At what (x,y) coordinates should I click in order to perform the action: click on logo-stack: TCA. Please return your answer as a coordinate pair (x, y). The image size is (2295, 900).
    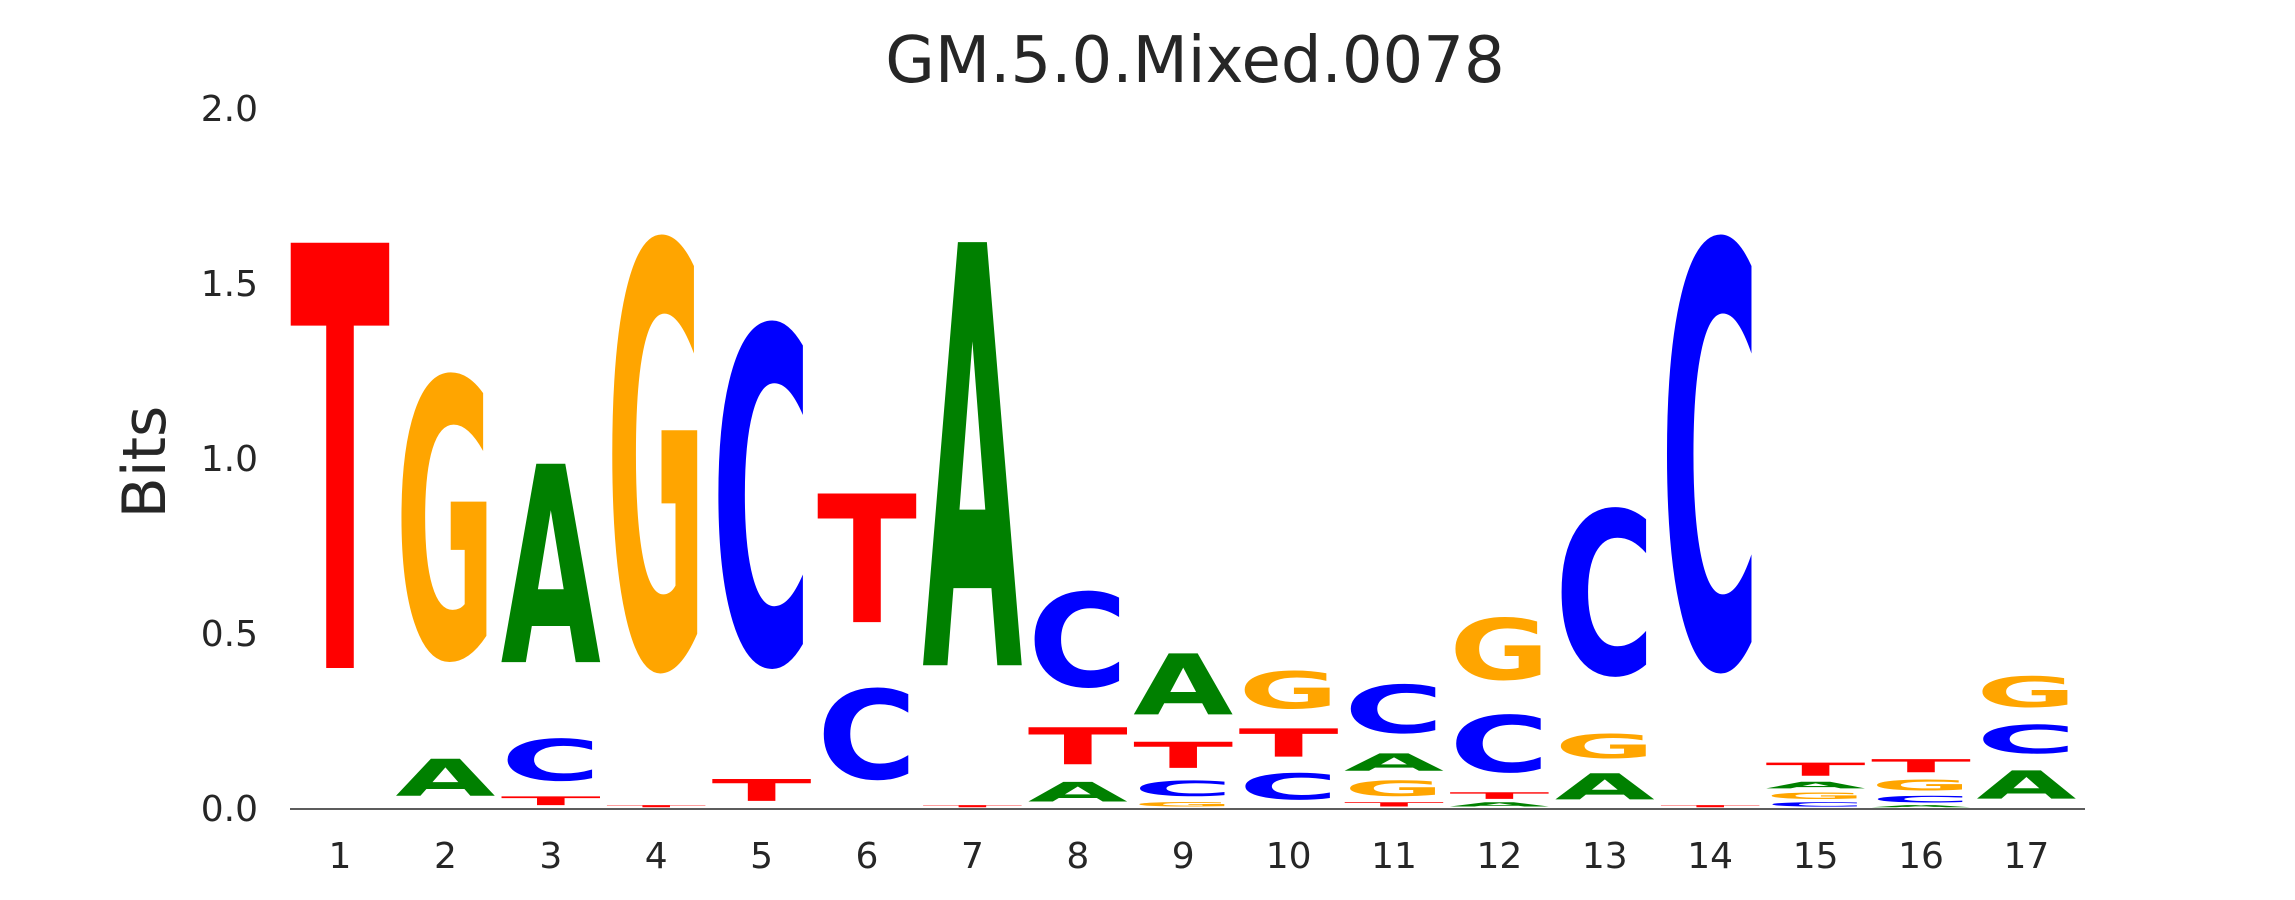
    Looking at the image, I should click on (551, 609).